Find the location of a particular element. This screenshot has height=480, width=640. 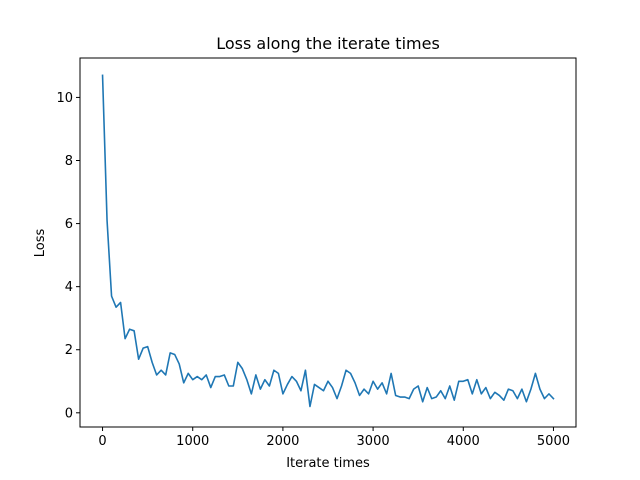

y-axis: 0 2 4 6 8 10 is located at coordinates (68, 256).